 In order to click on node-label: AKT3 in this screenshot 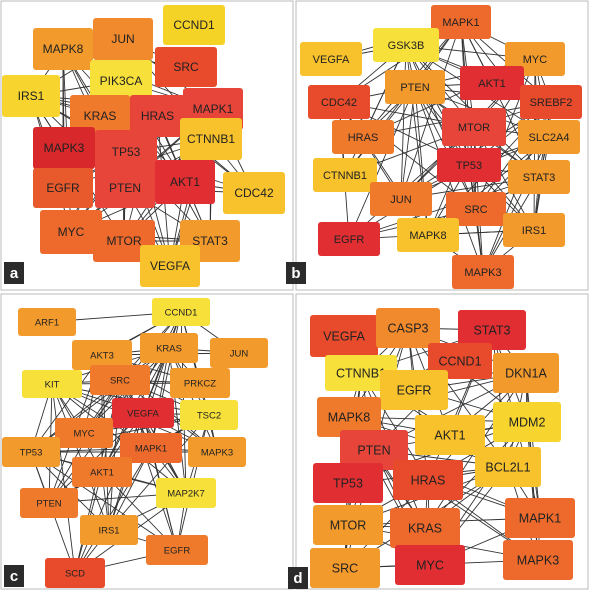, I will do `click(102, 356)`.